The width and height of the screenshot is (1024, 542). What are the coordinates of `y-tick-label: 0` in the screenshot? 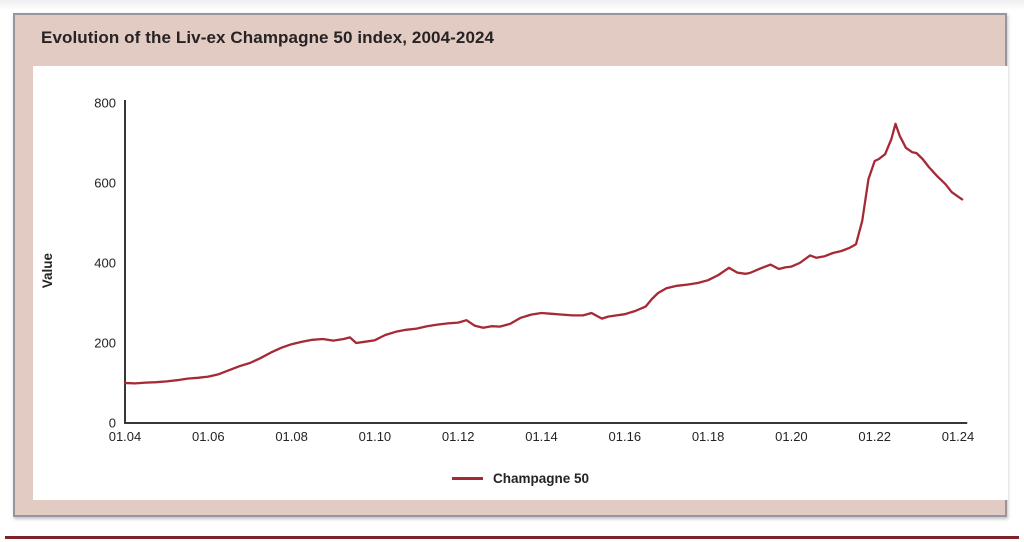 It's located at (112, 423).